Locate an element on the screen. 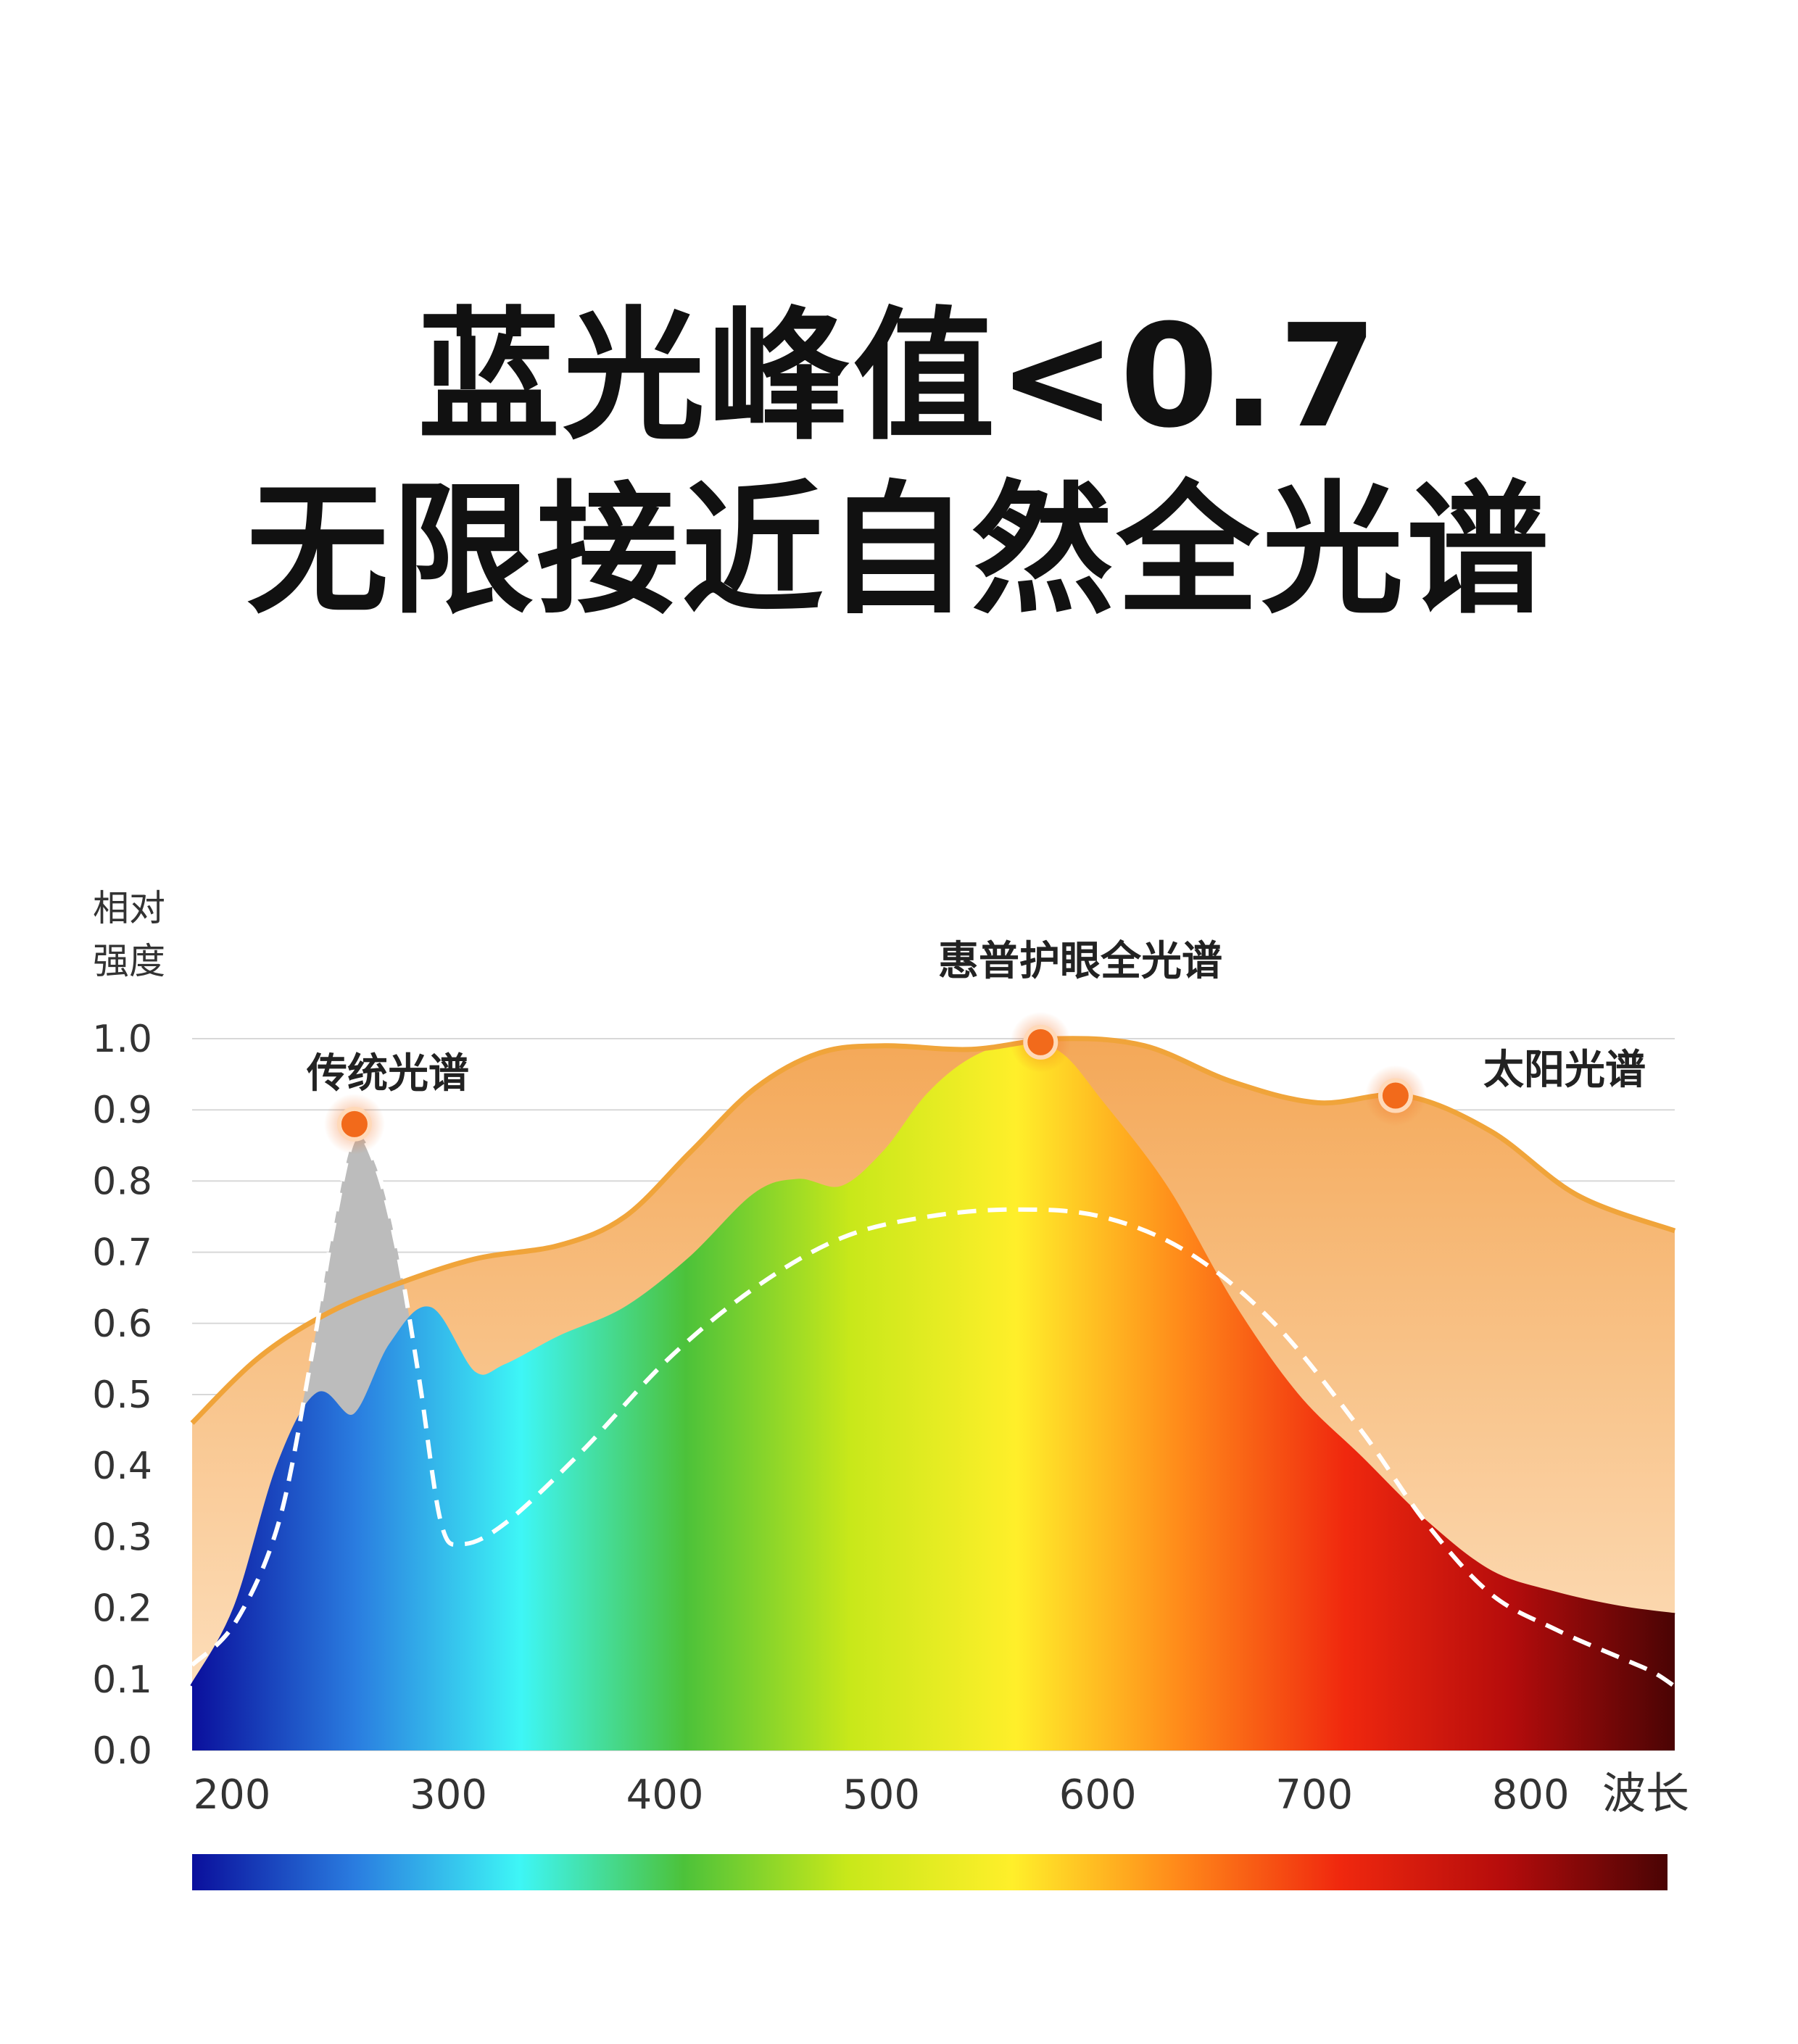 Image resolution: width=1798 pixels, height=2044 pixels. x-tick-label: 600 is located at coordinates (1098, 1795).